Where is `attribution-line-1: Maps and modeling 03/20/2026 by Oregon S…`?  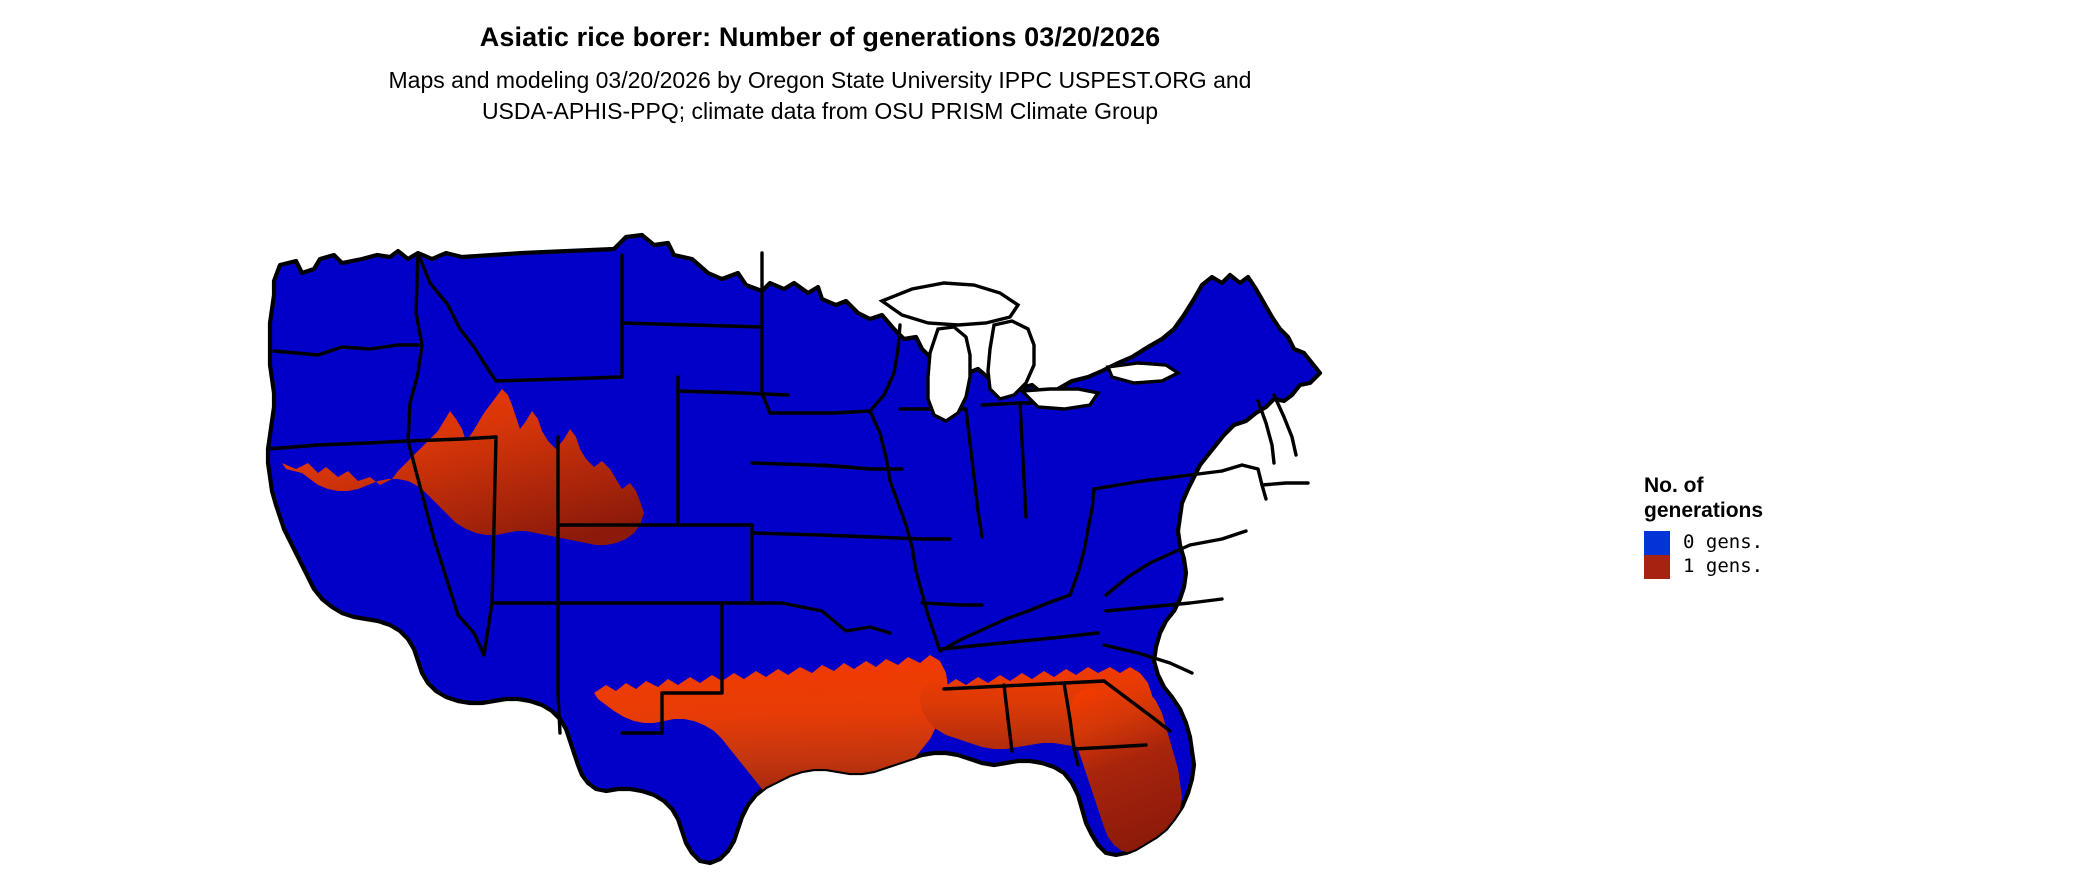 attribution-line-1: Maps and modeling 03/20/2026 by Oregon S… is located at coordinates (820, 80).